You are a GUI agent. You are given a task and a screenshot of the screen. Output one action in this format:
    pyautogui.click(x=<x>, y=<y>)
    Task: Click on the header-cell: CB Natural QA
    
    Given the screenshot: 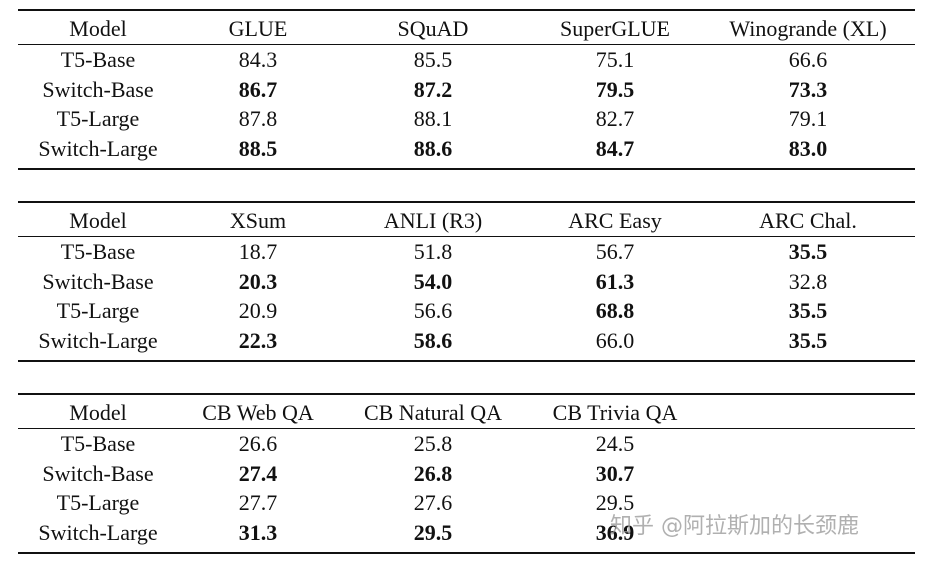 What is the action you would take?
    pyautogui.click(x=433, y=412)
    